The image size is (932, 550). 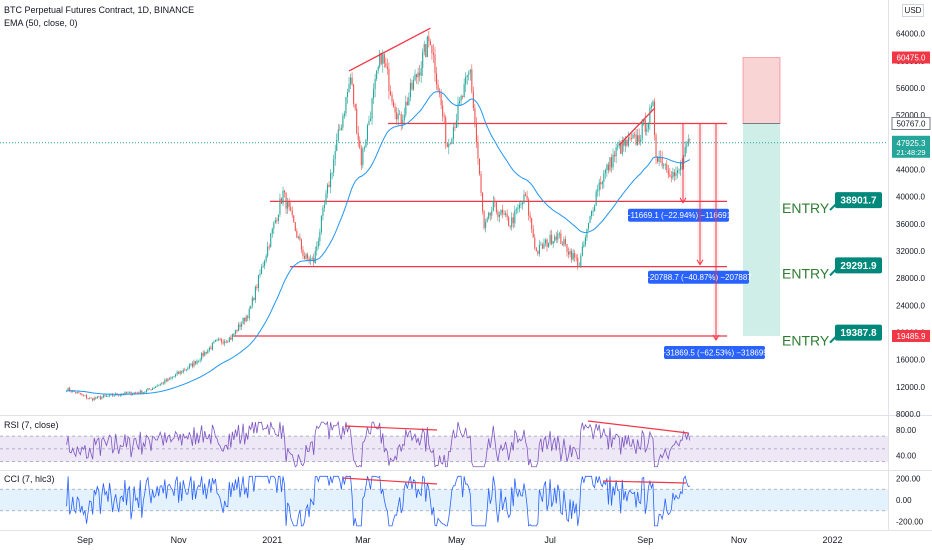 I want to click on time-tick-label: Mar, so click(x=363, y=540).